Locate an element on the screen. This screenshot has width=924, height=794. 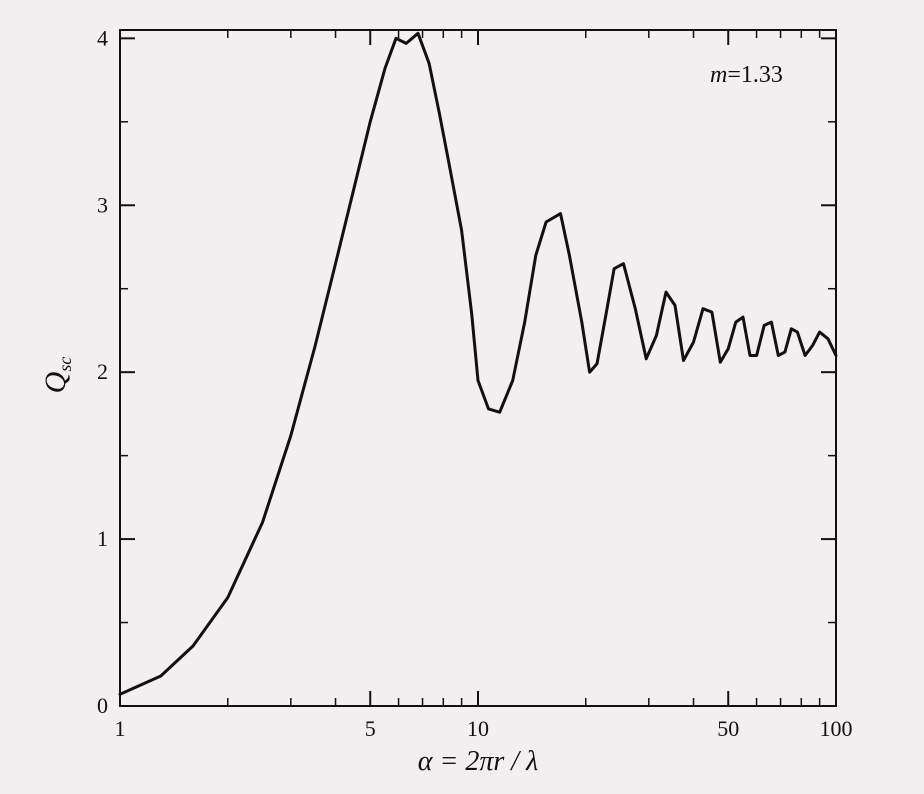
x-tick-label: 1 is located at coordinates (120, 728).